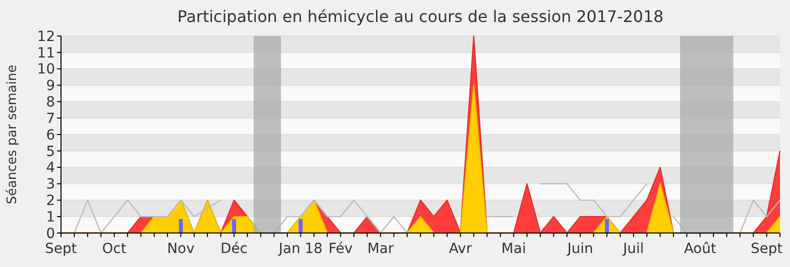  What do you see at coordinates (50, 184) in the screenshot?
I see `y-tick-label: 3` at bounding box center [50, 184].